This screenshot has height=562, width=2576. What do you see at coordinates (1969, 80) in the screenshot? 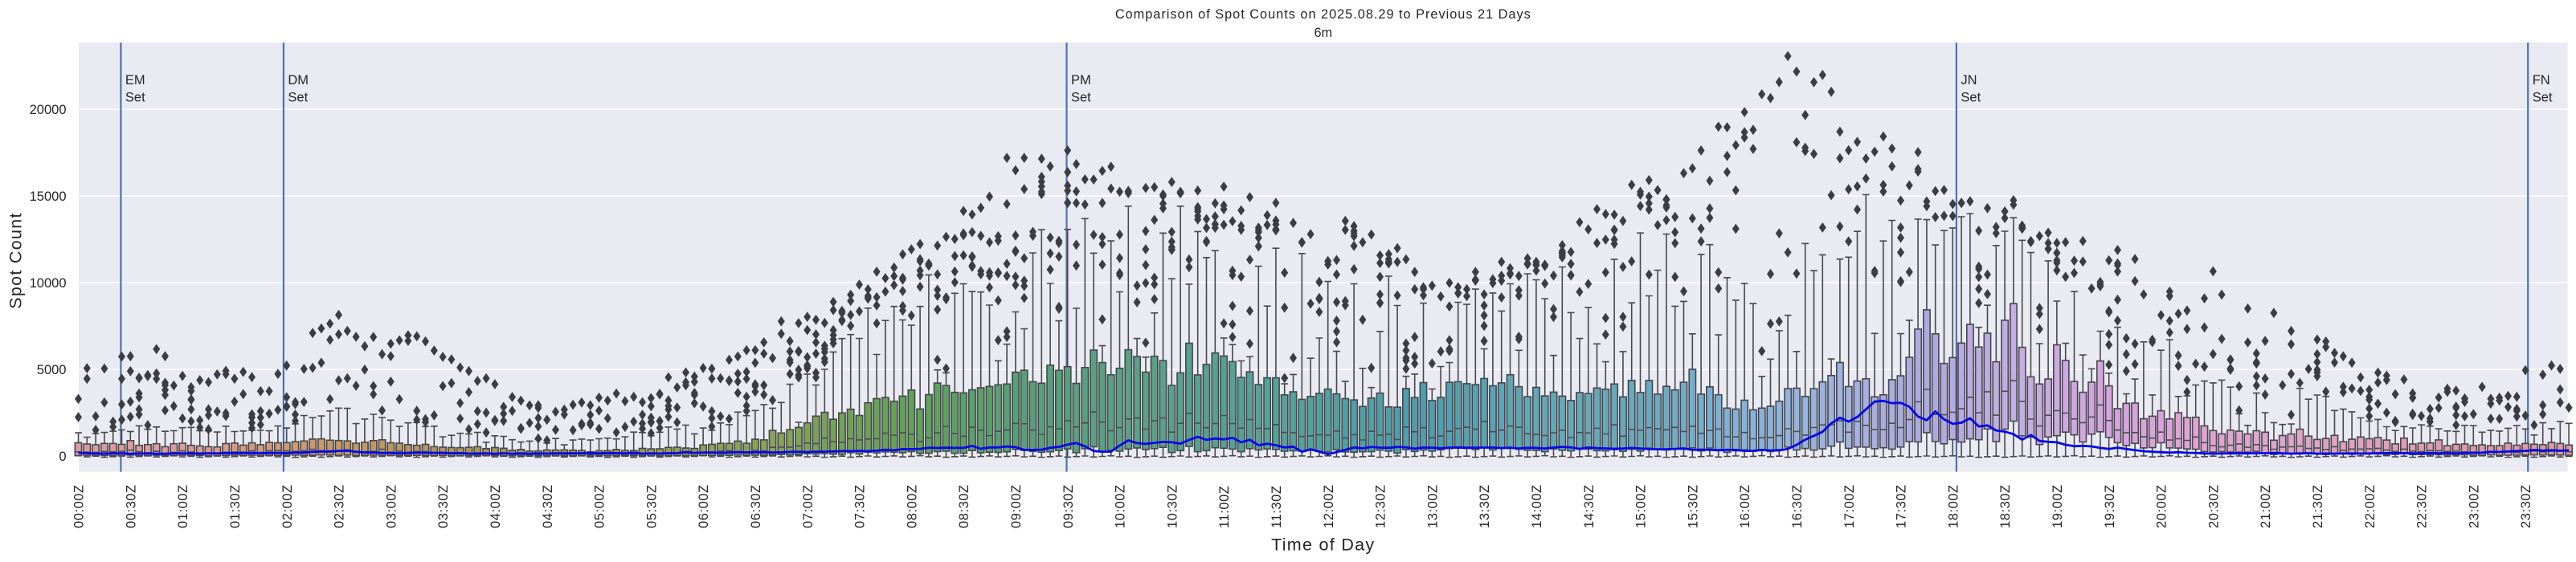
I see `svg-text: JN` at bounding box center [1969, 80].